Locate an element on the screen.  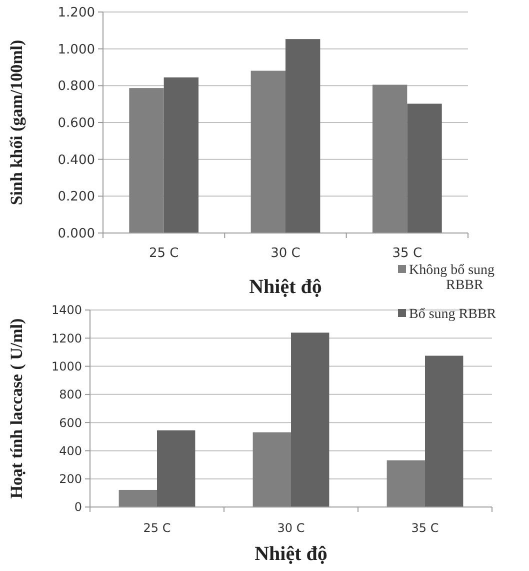
y-tick-label: 0.200 is located at coordinates (76, 197).